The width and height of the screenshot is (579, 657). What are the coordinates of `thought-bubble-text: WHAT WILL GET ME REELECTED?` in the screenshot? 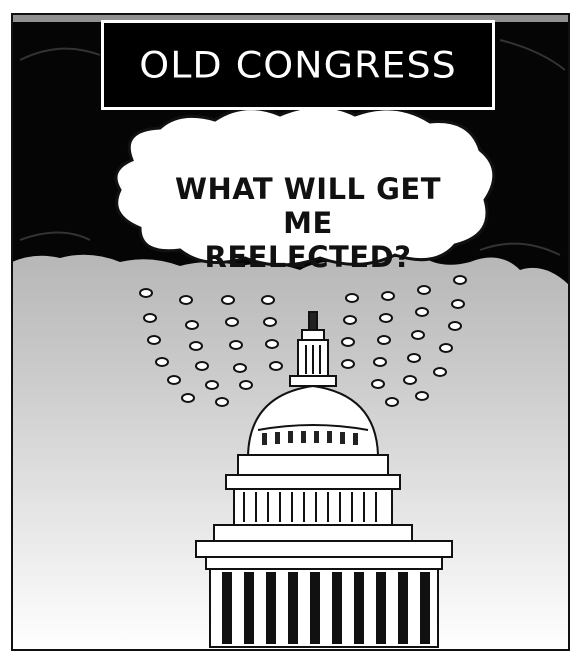 It's located at (308, 223).